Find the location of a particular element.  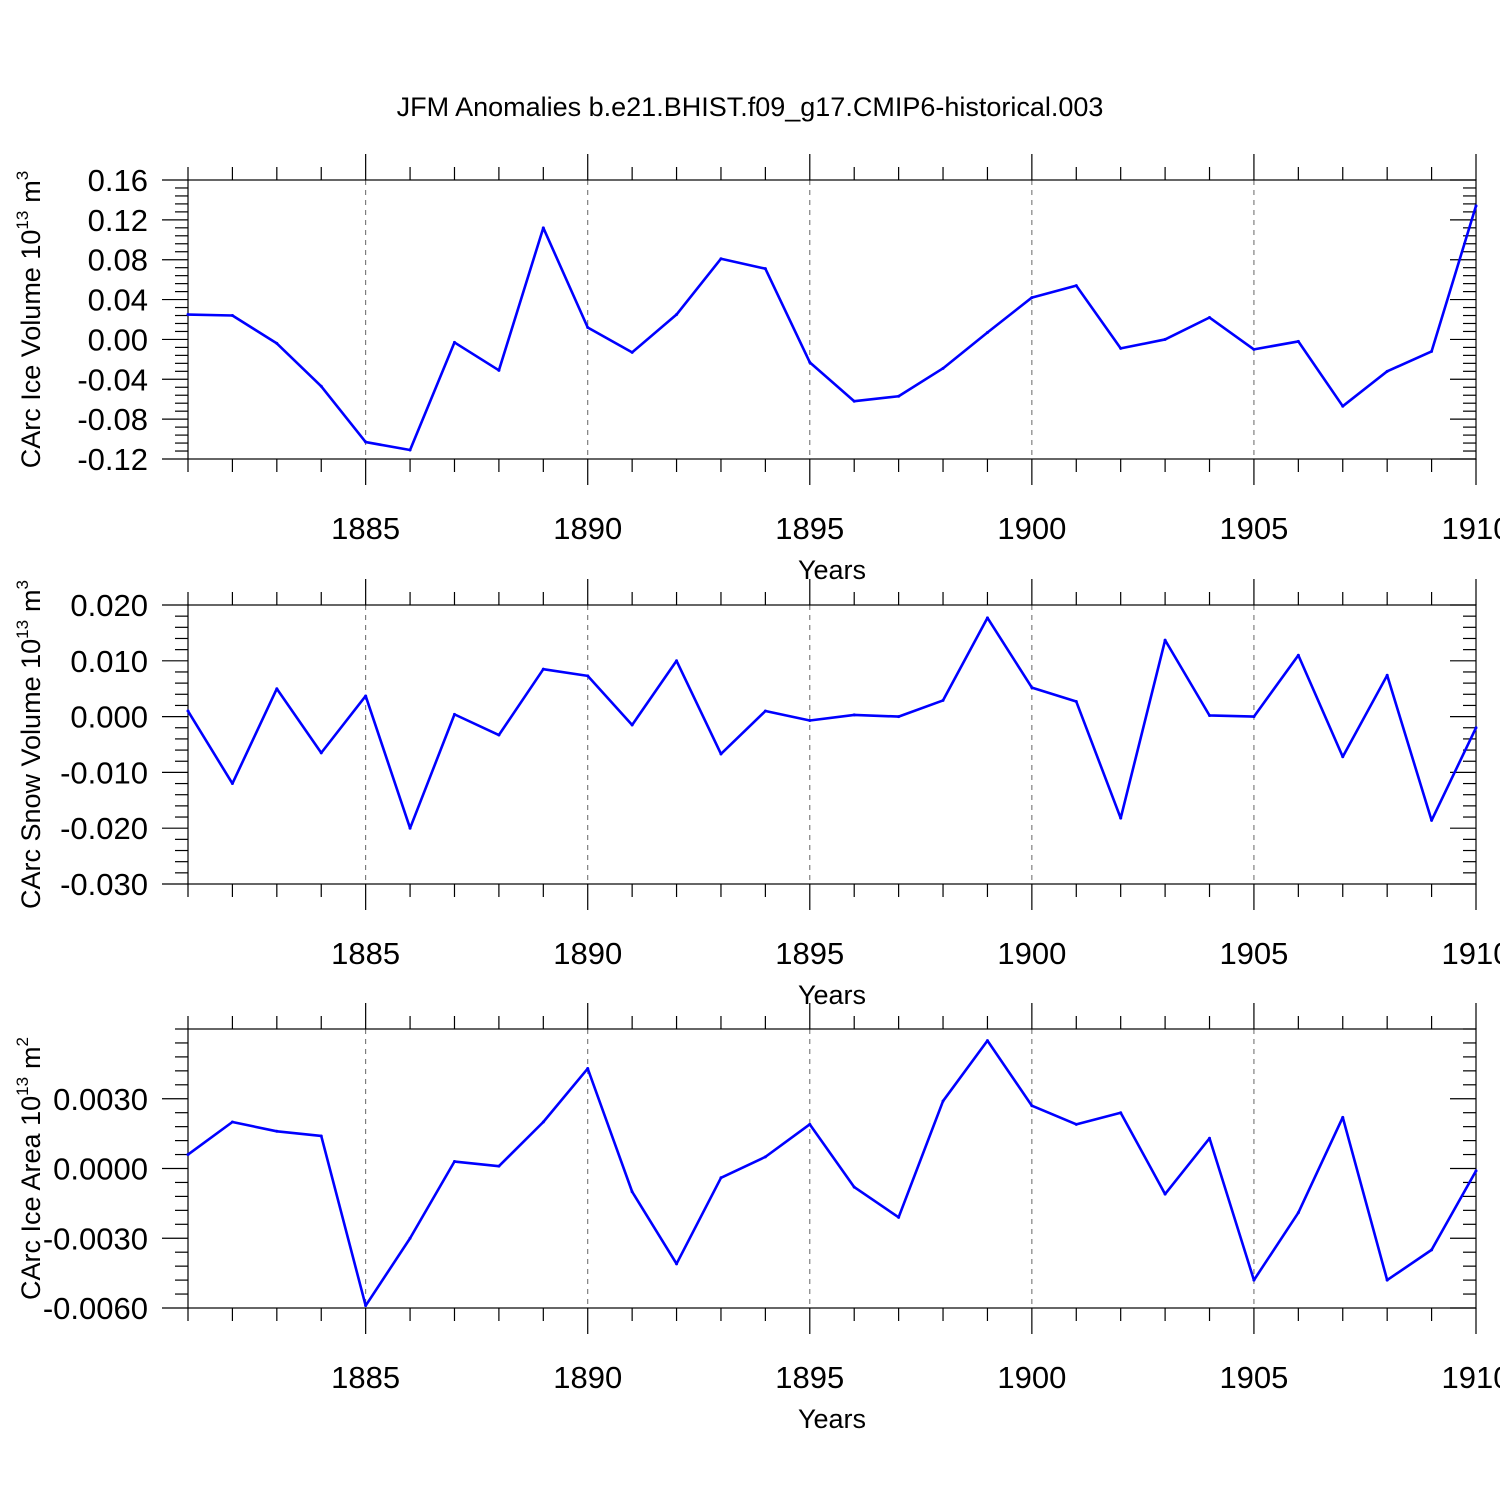

ice-volume-y-axis-title-group: CArc Ice Volume 1013 m3 is located at coordinates (29, 320).